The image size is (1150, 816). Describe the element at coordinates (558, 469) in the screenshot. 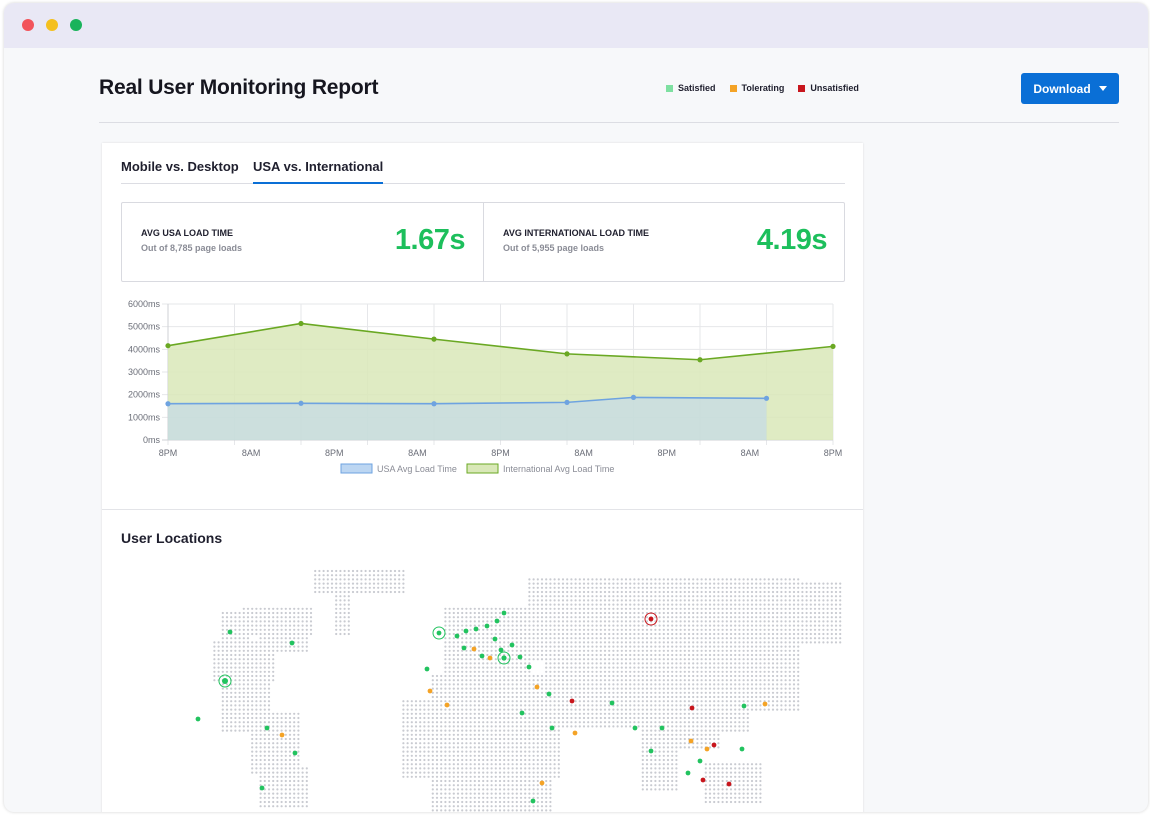

I see `legend-label: International Avg Load Time` at that location.